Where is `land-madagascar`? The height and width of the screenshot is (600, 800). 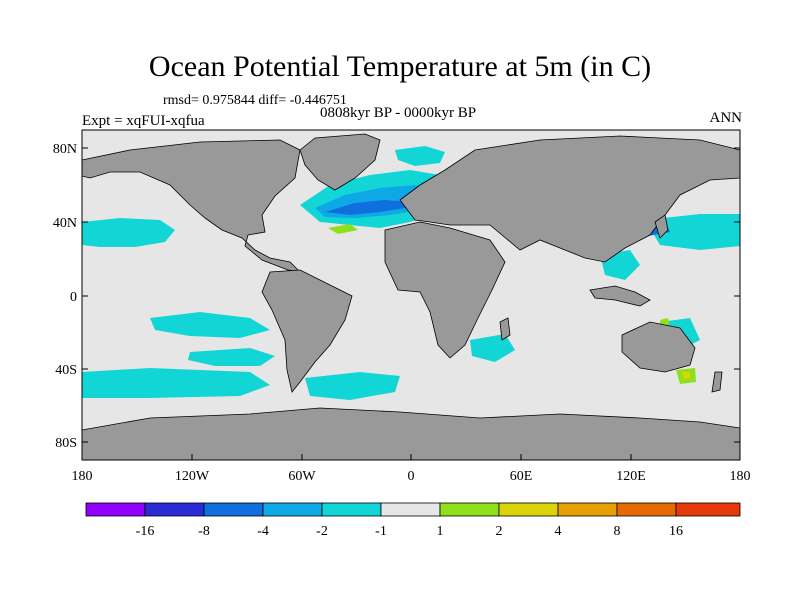 land-madagascar is located at coordinates (505, 329).